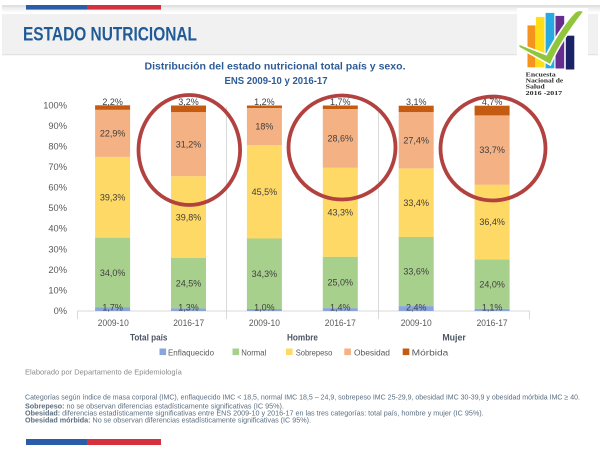 This screenshot has height=466, width=600. What do you see at coordinates (110, 35) in the screenshot?
I see `svg-text: ESTADO NUTRICIONAL` at bounding box center [110, 35].